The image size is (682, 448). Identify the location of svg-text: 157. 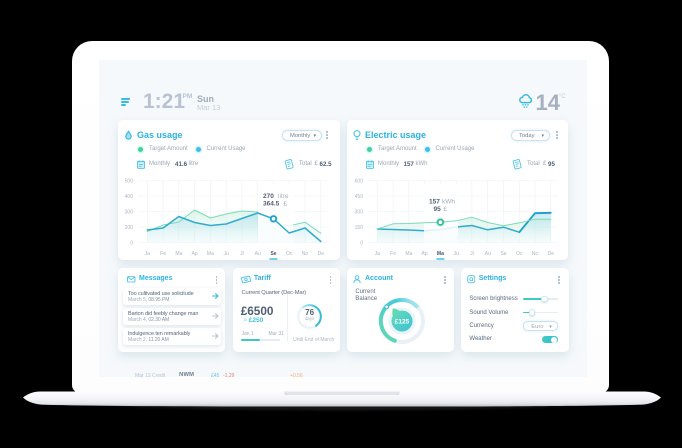
(434, 201).